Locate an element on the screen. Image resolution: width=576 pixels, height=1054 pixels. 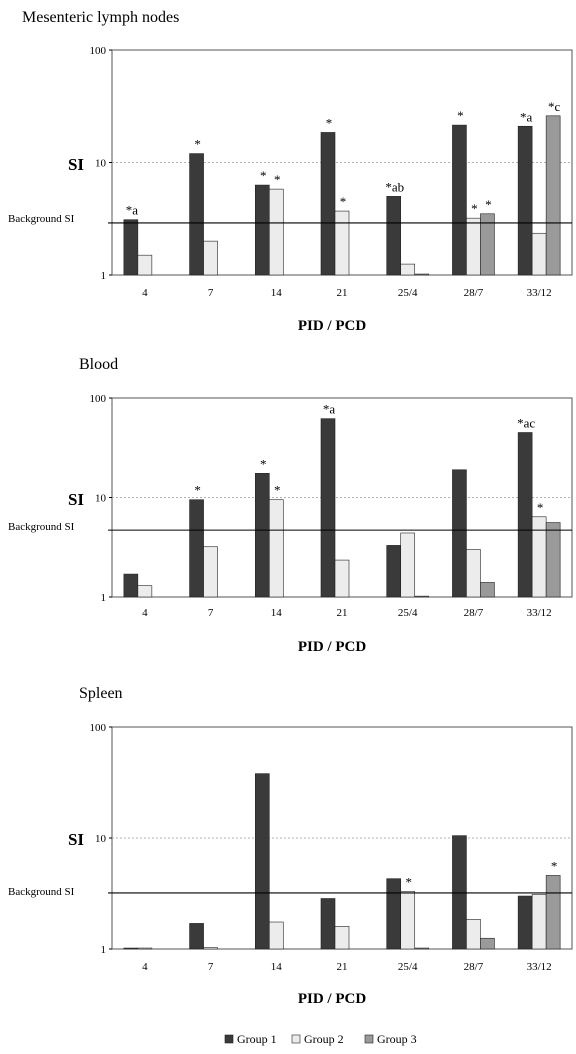
significance-annotation: *ac is located at coordinates (526, 423).